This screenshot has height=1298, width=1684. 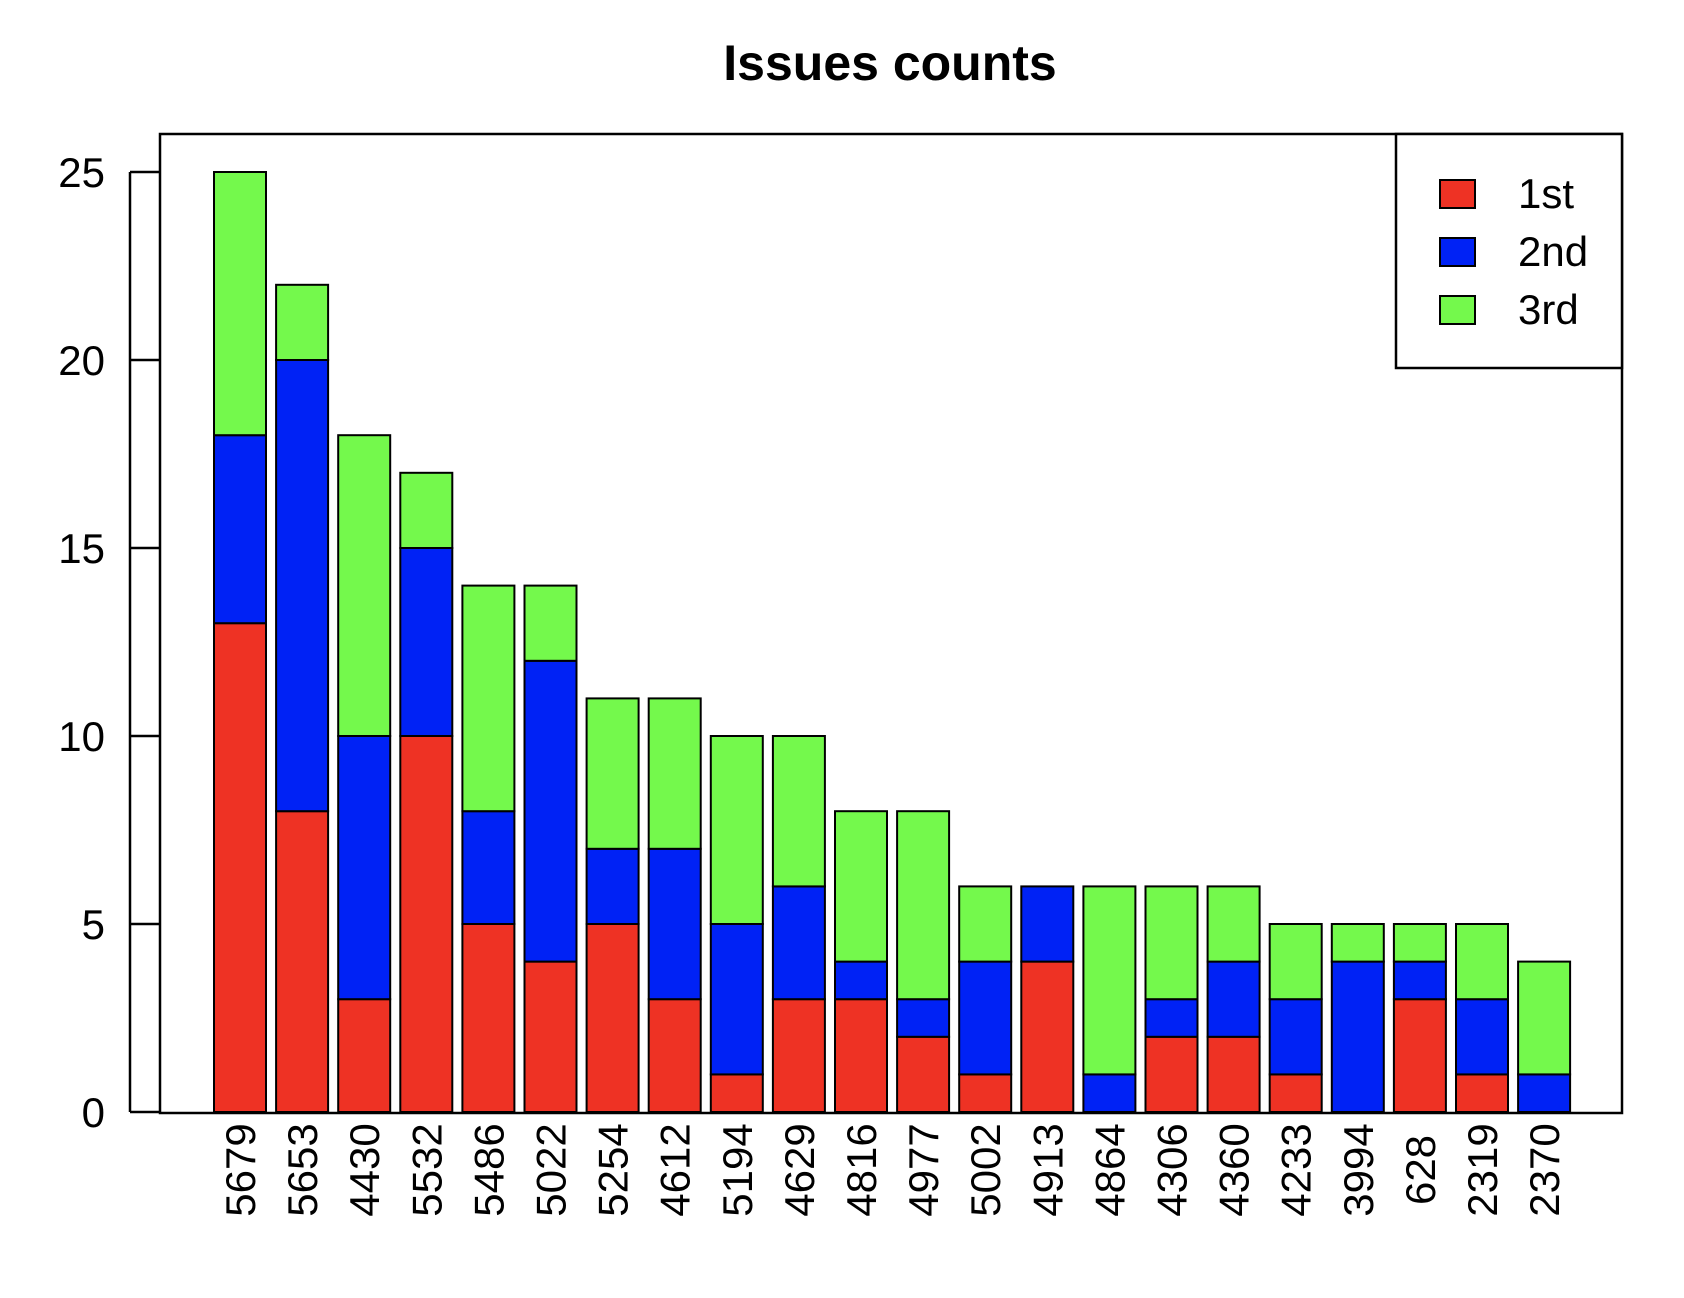 I want to click on bar-segment-5486-3rd, so click(x=488, y=698).